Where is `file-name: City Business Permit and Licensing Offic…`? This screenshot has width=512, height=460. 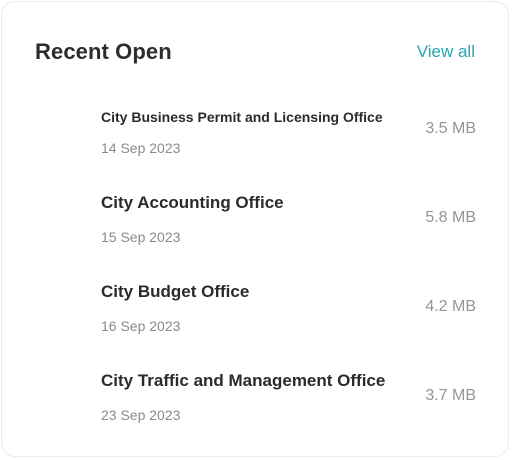 file-name: City Business Permit and Licensing Offic… is located at coordinates (242, 117).